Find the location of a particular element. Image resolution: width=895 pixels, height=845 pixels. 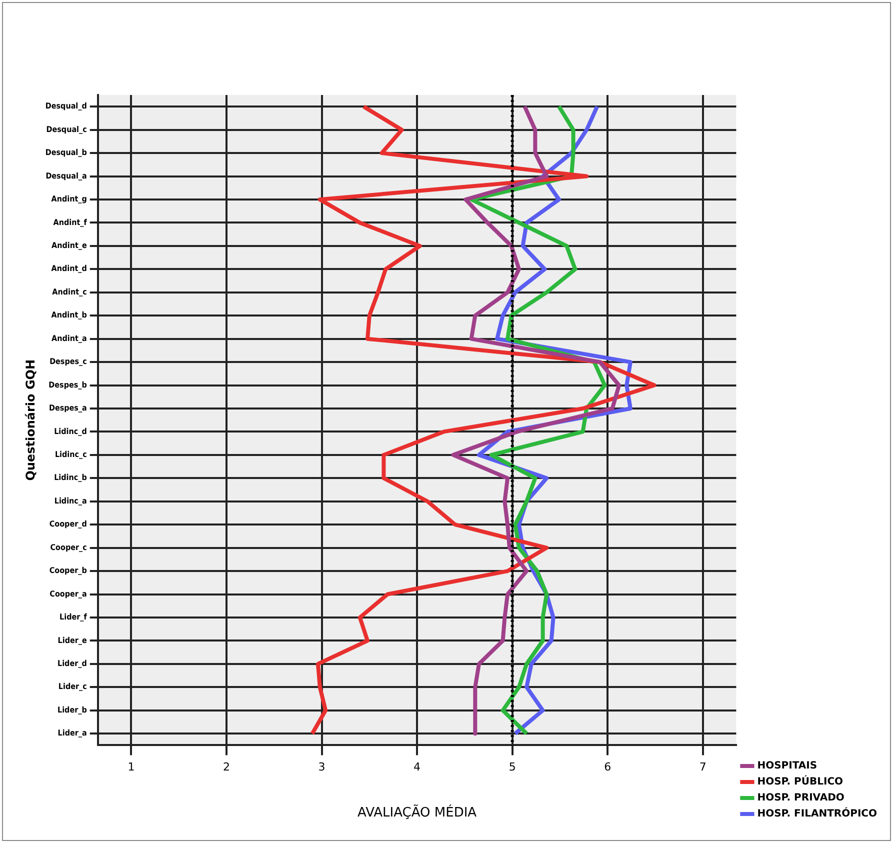

y-tick-label: Andint_b is located at coordinates (69, 315).